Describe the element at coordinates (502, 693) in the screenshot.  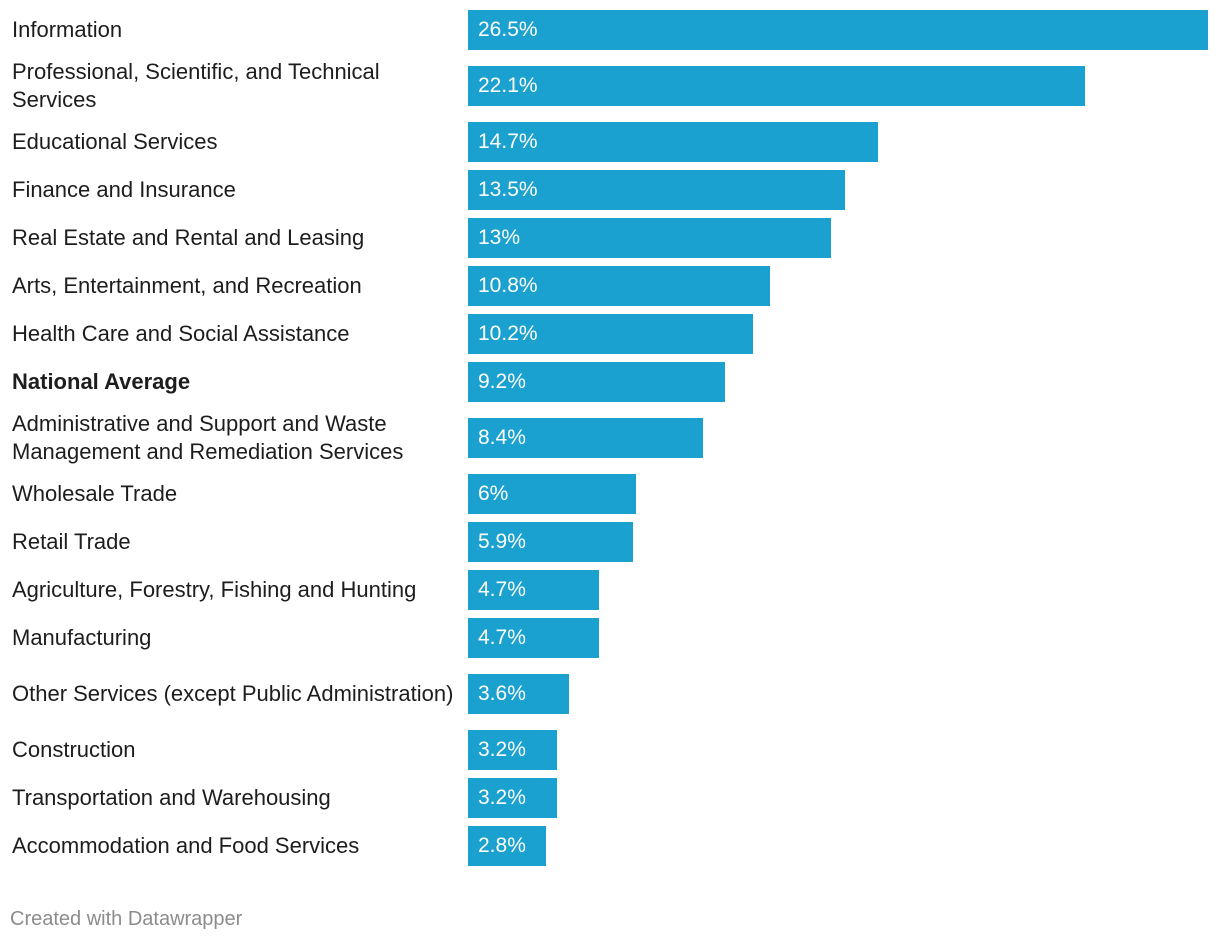
I see `bar-value-label: 3.6%` at that location.